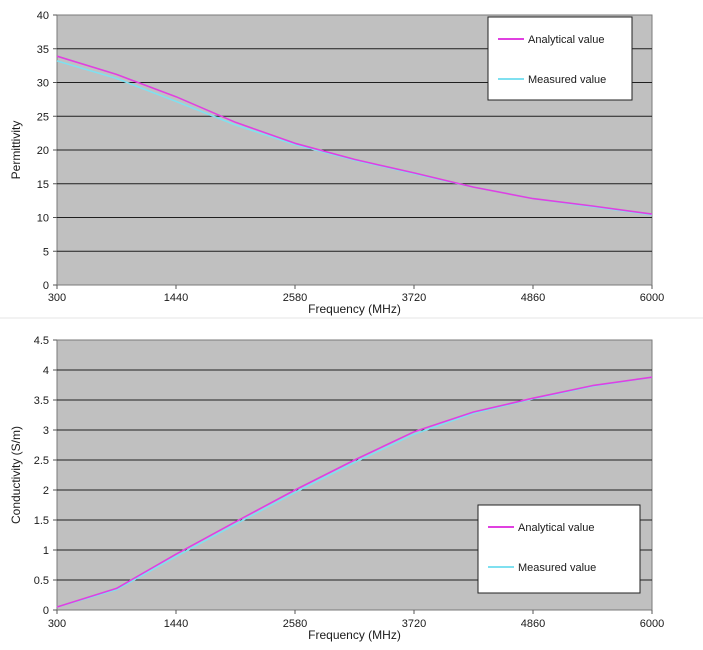 This screenshot has height=650, width=703. Describe the element at coordinates (43, 50) in the screenshot. I see `y-tick-label: 35` at that location.